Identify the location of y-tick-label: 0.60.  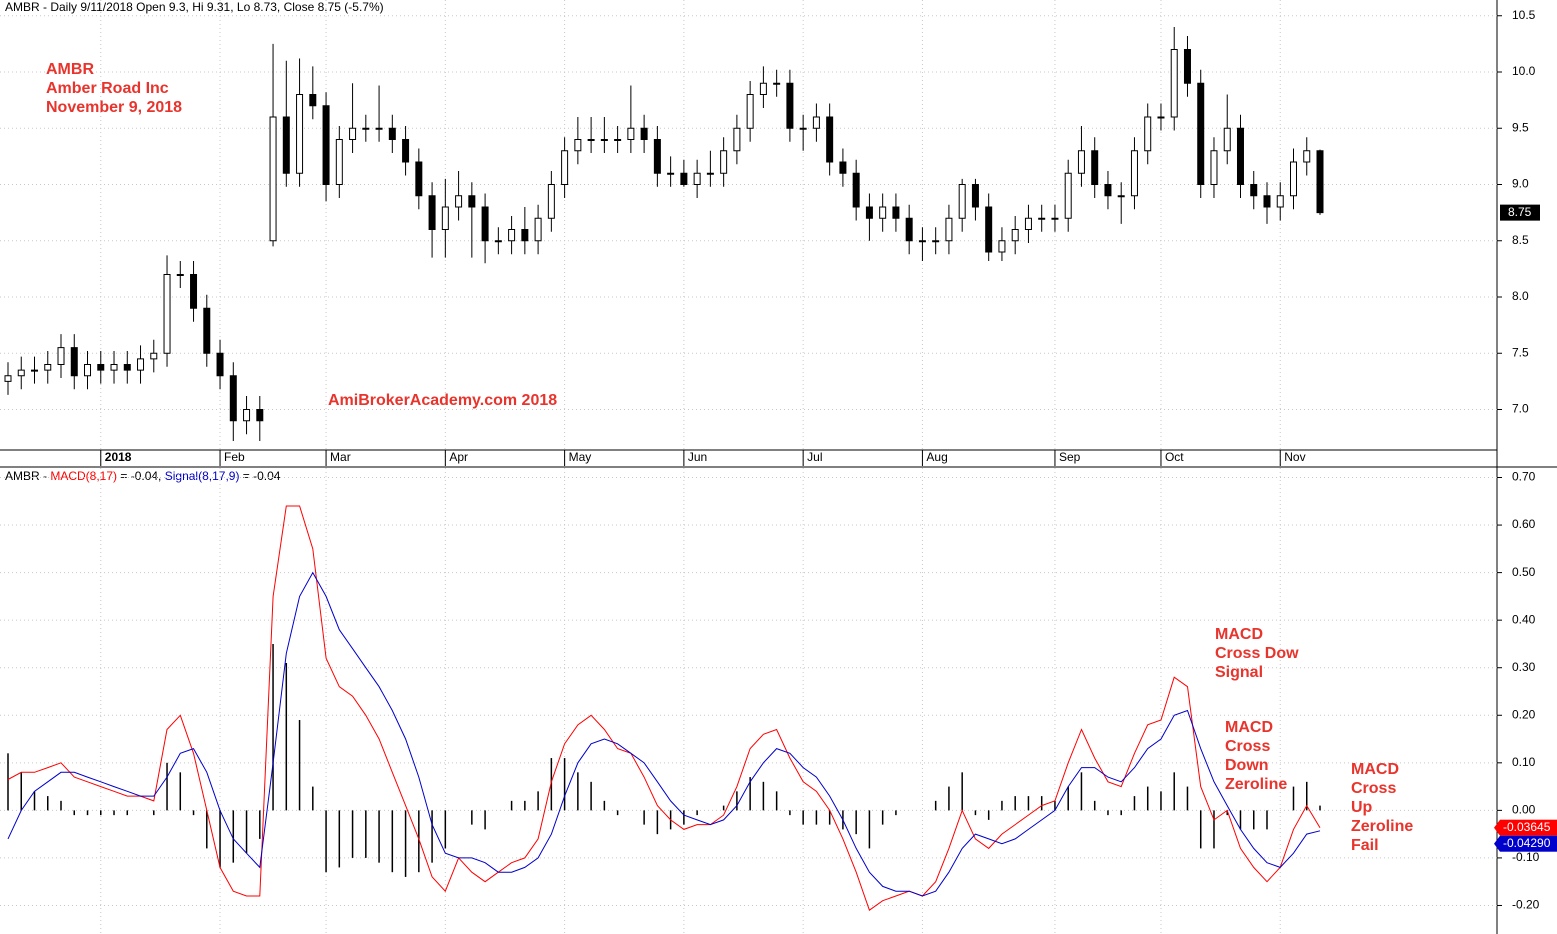
(1524, 524).